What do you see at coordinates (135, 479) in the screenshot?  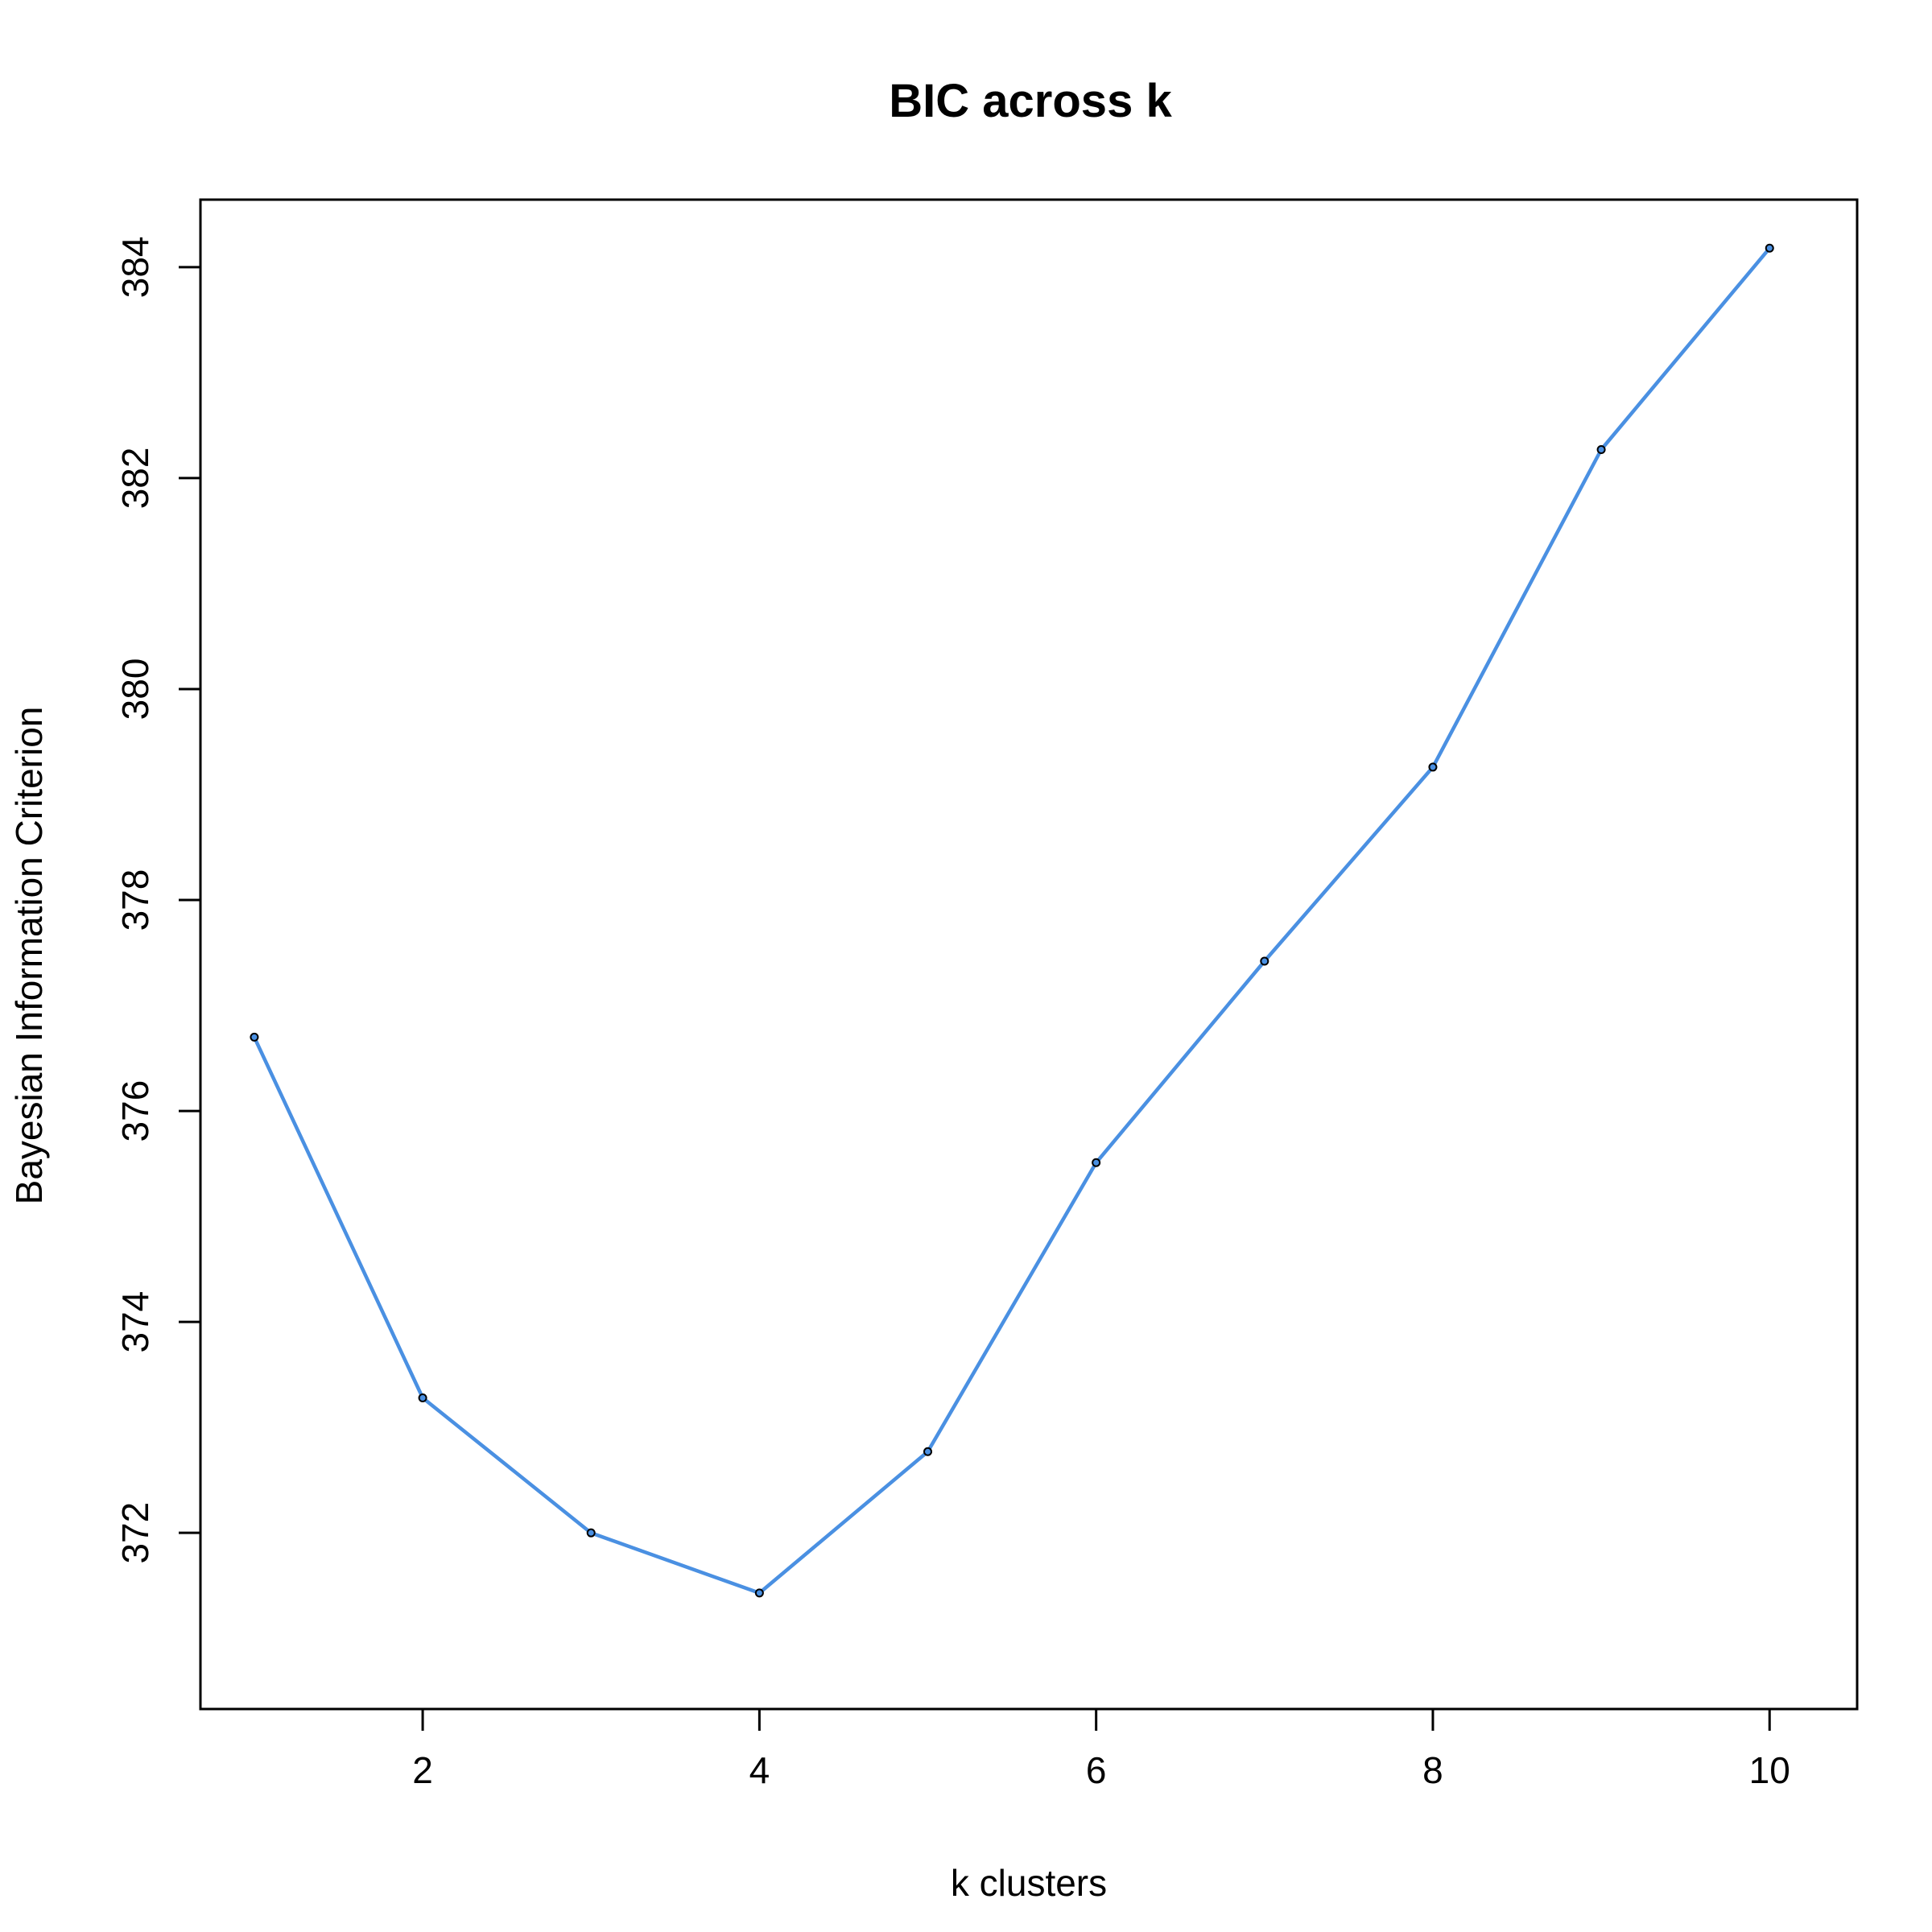 I see `y-tick-label: 382` at bounding box center [135, 479].